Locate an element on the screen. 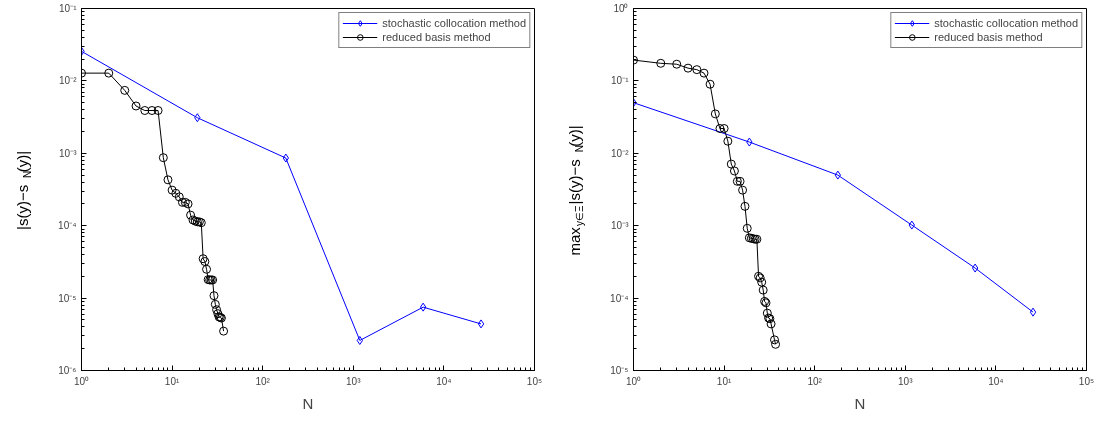 This screenshot has height=425, width=1108. y-axis-title: maxy∈Ξ|s(y)−sN(y)| is located at coordinates (575, 190).